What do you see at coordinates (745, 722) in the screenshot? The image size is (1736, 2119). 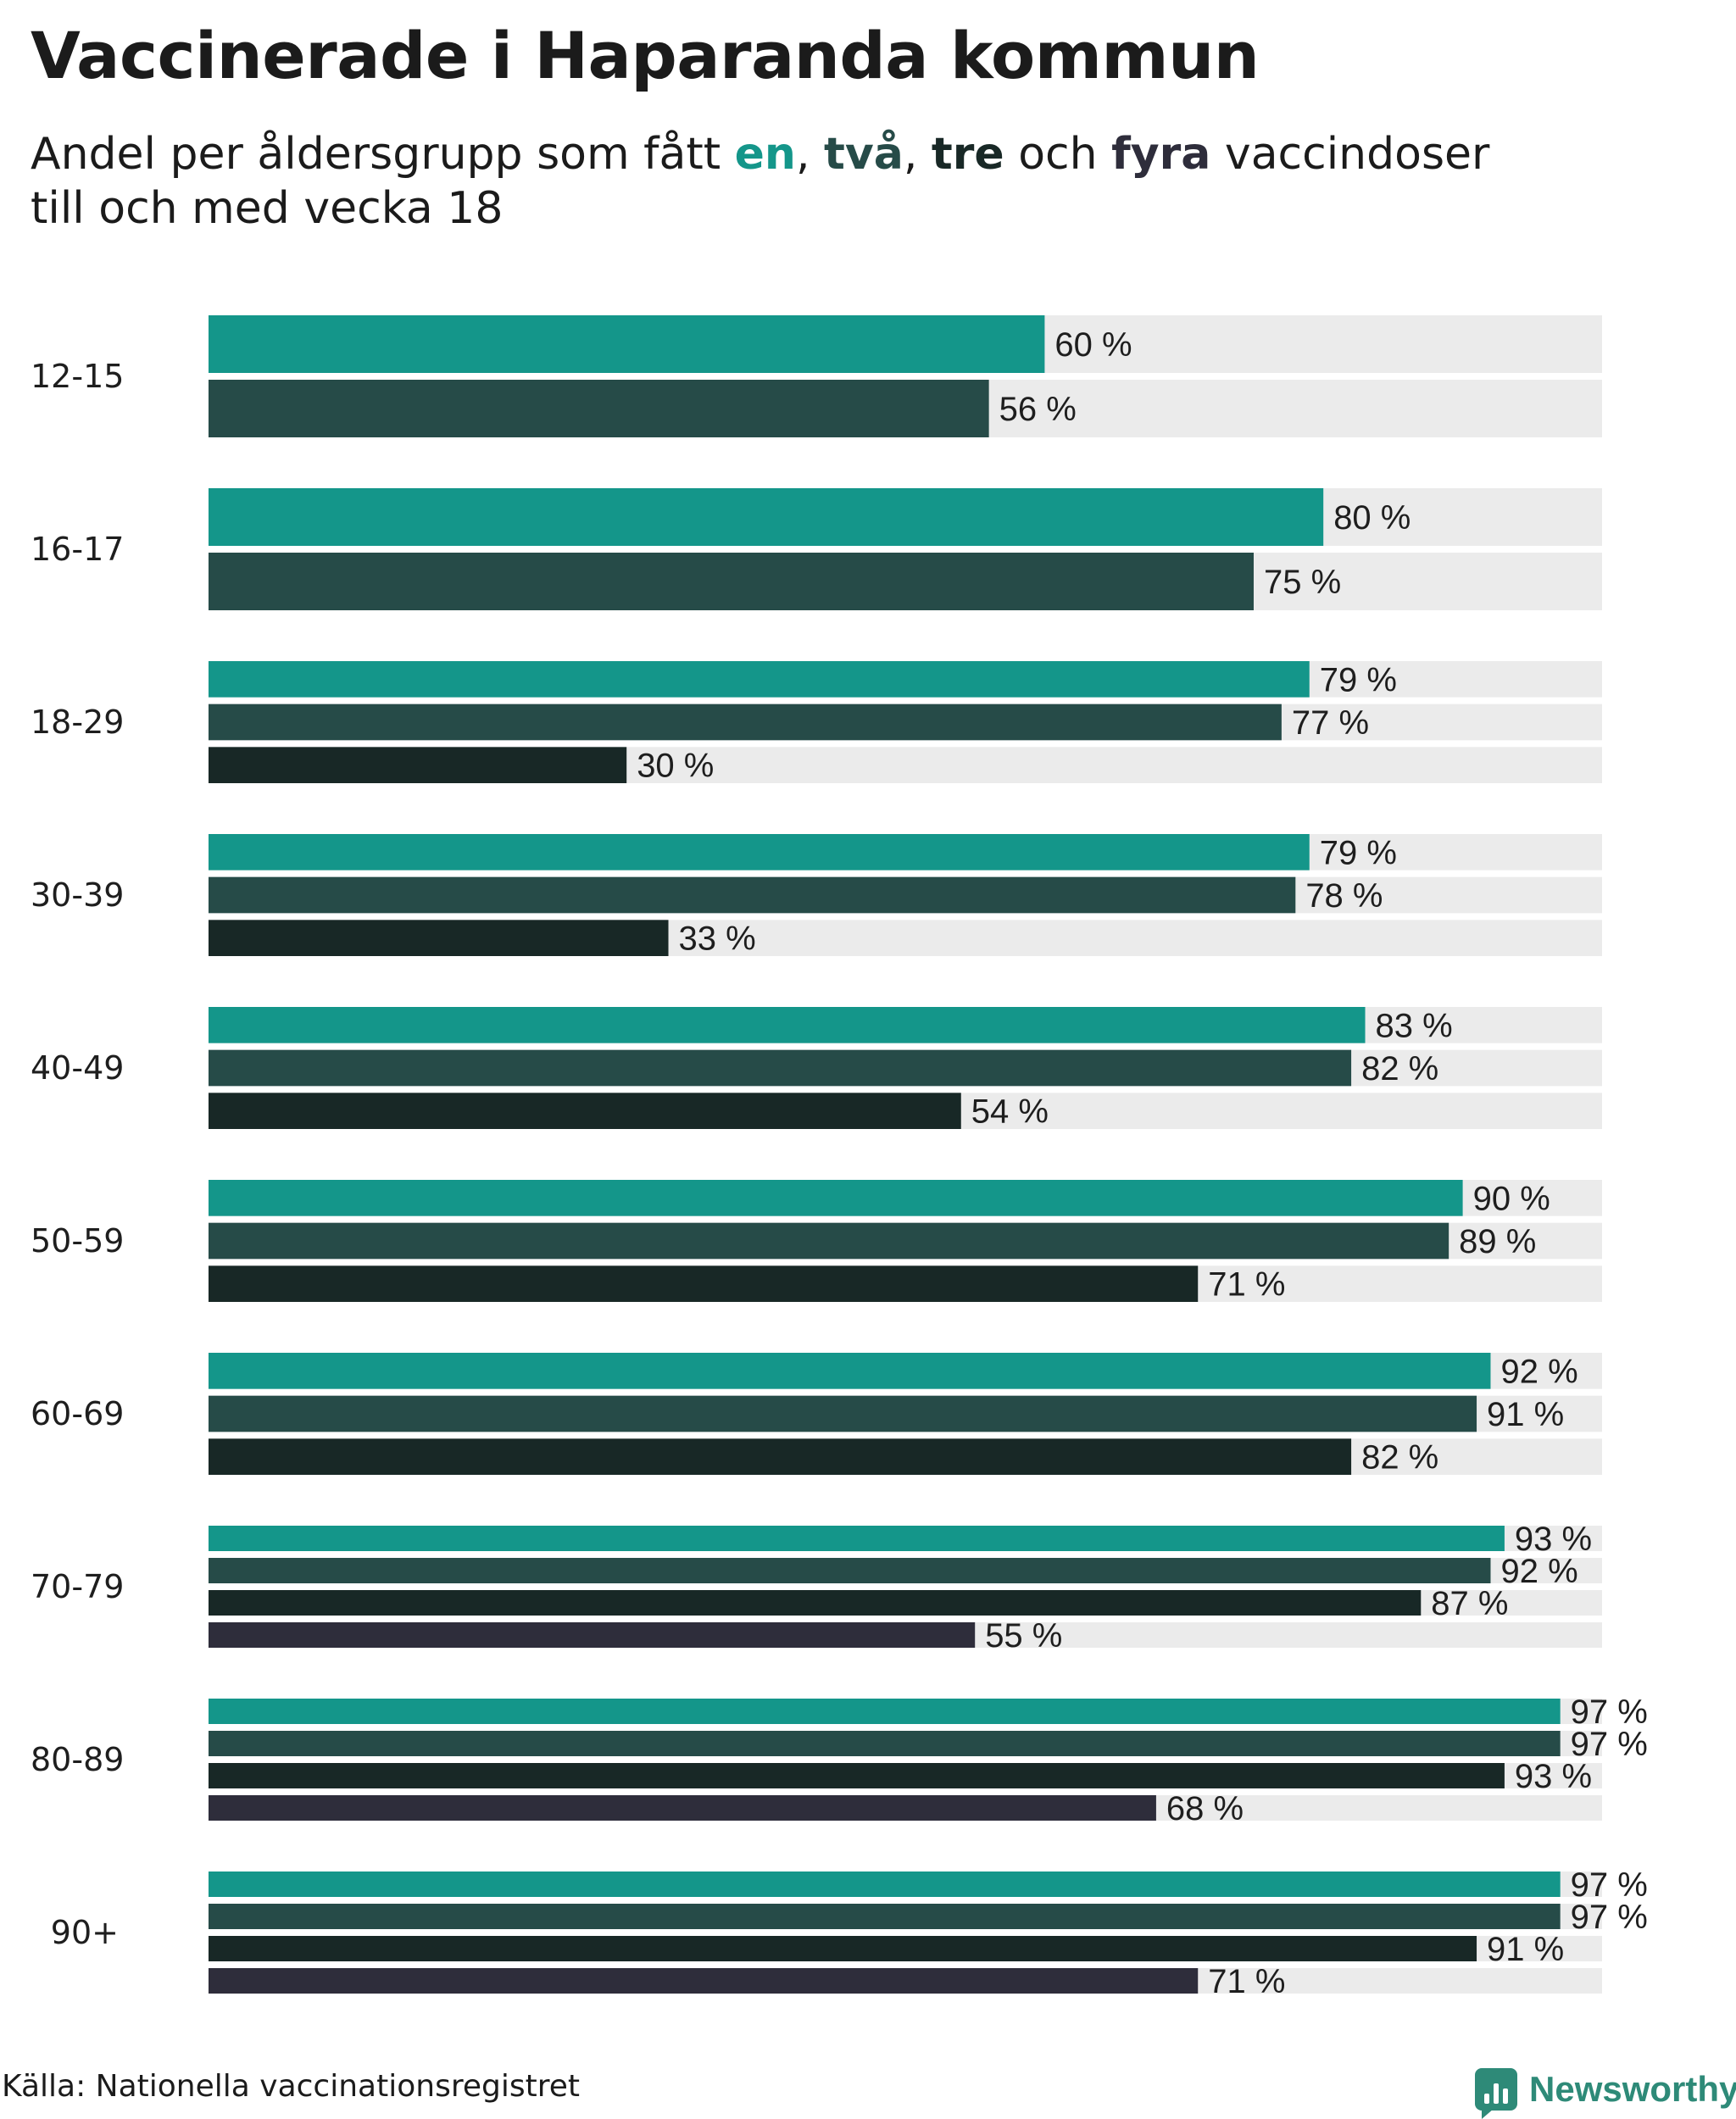 I see `bar-18-29-två` at bounding box center [745, 722].